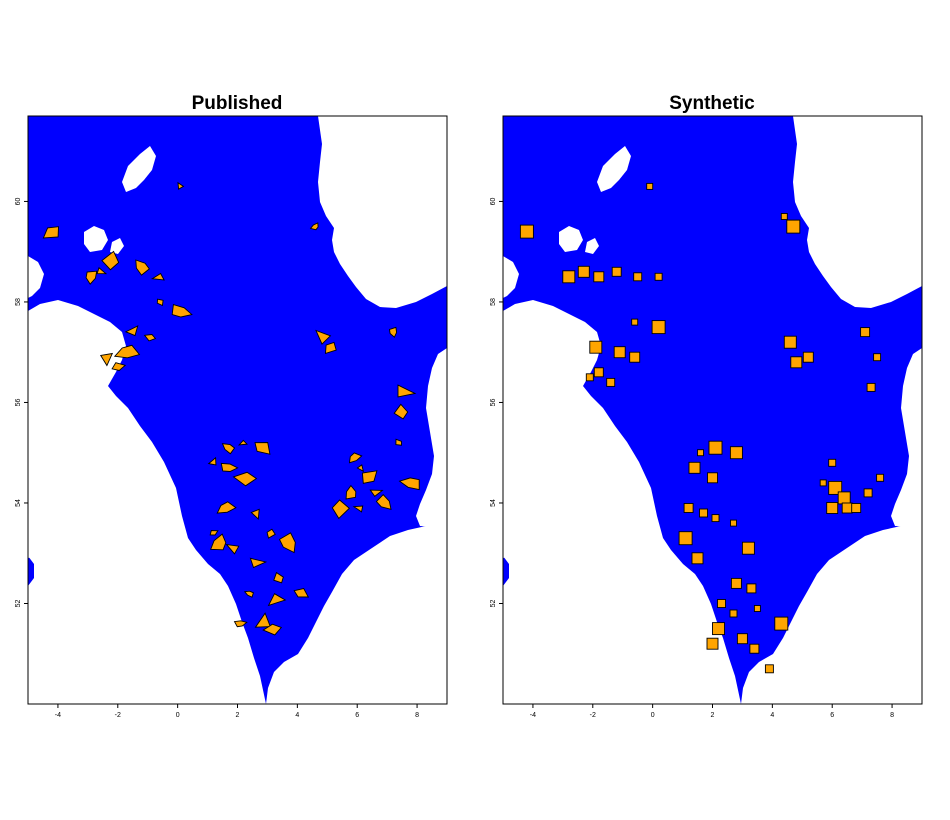 The image size is (950, 820). I want to click on x-tick-label: 4, so click(297, 715).